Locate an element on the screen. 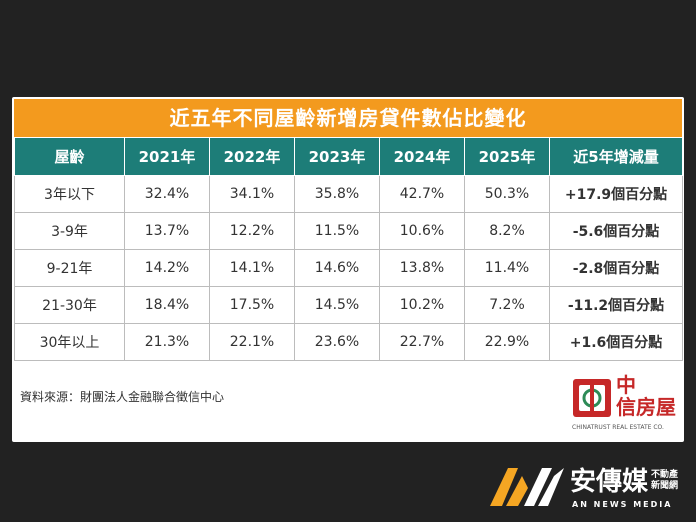  table-header-row: 屋齡 2021年 2022年 2023年 2024年 2025年 近5年增減量 is located at coordinates (348, 156).